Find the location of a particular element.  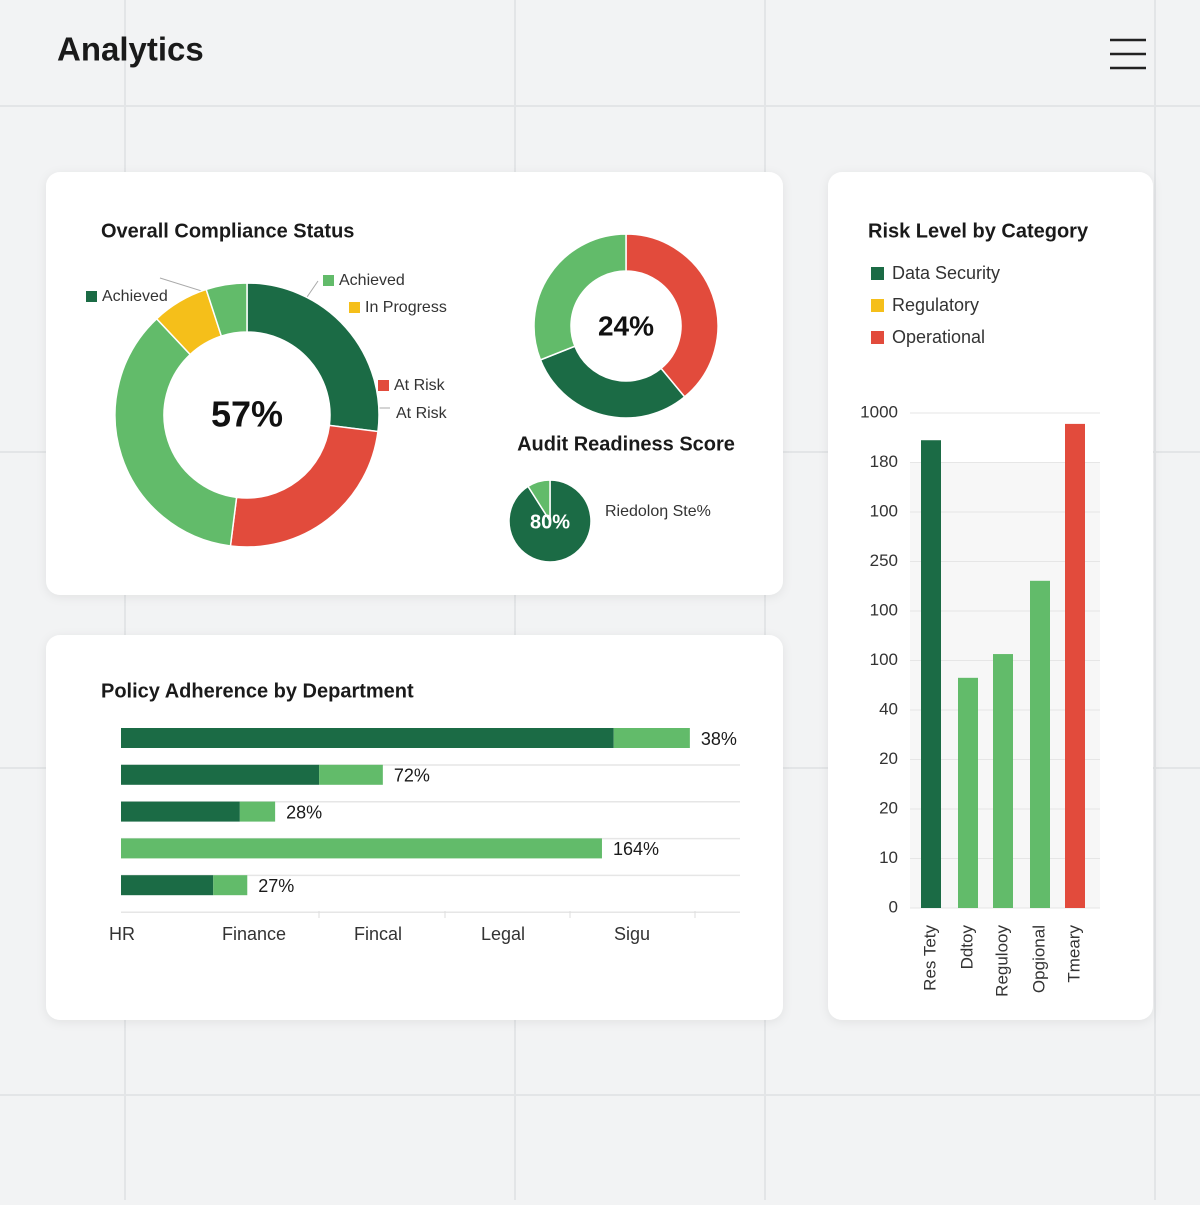

annotation: At Risk is located at coordinates (422, 413).